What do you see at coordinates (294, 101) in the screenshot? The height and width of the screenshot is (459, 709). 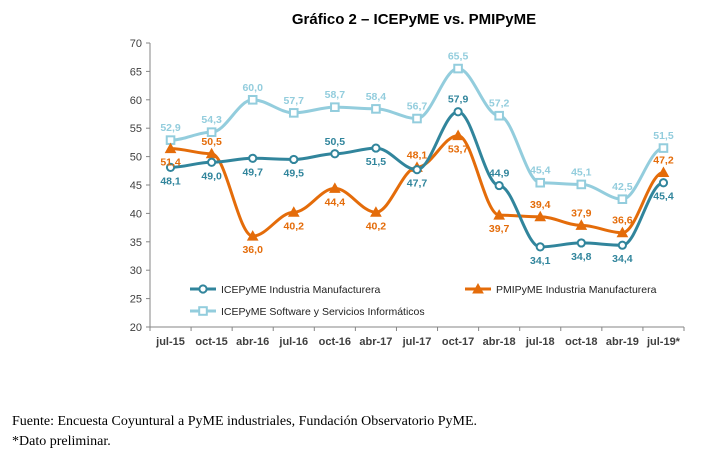 I see `data-label: 57,7` at bounding box center [294, 101].